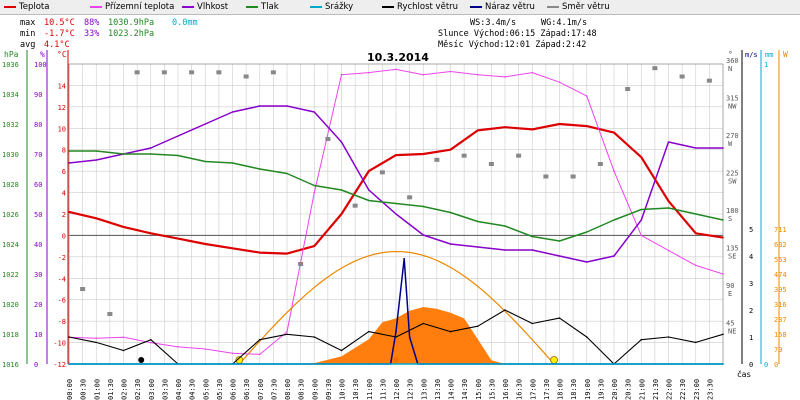 This screenshot has height=400, width=800. I want to click on tick-direction-name: N, so click(730, 69).